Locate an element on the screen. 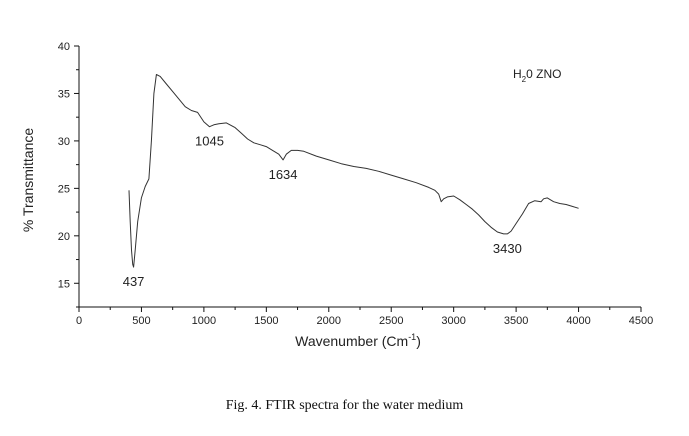 Image resolution: width=689 pixels, height=436 pixels. x-axis-label-main: Wavenumber (Cm is located at coordinates (351, 341).